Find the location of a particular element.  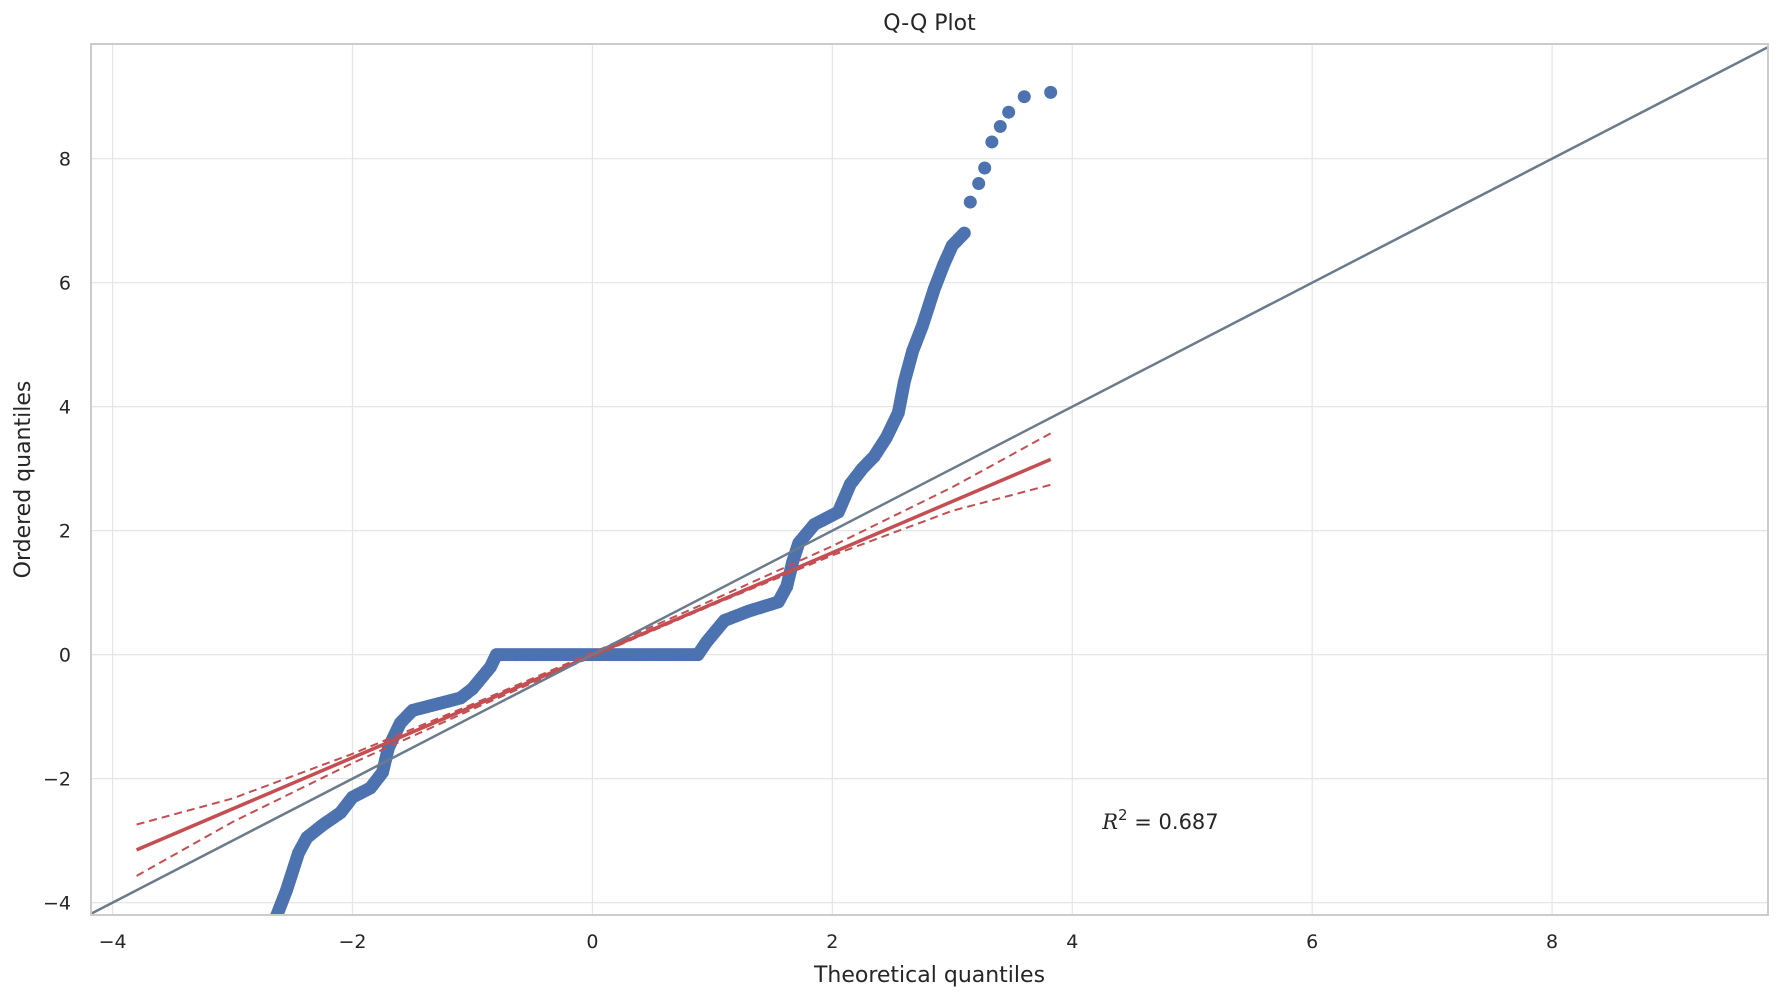

y-tick-label: 8 is located at coordinates (65, 160).